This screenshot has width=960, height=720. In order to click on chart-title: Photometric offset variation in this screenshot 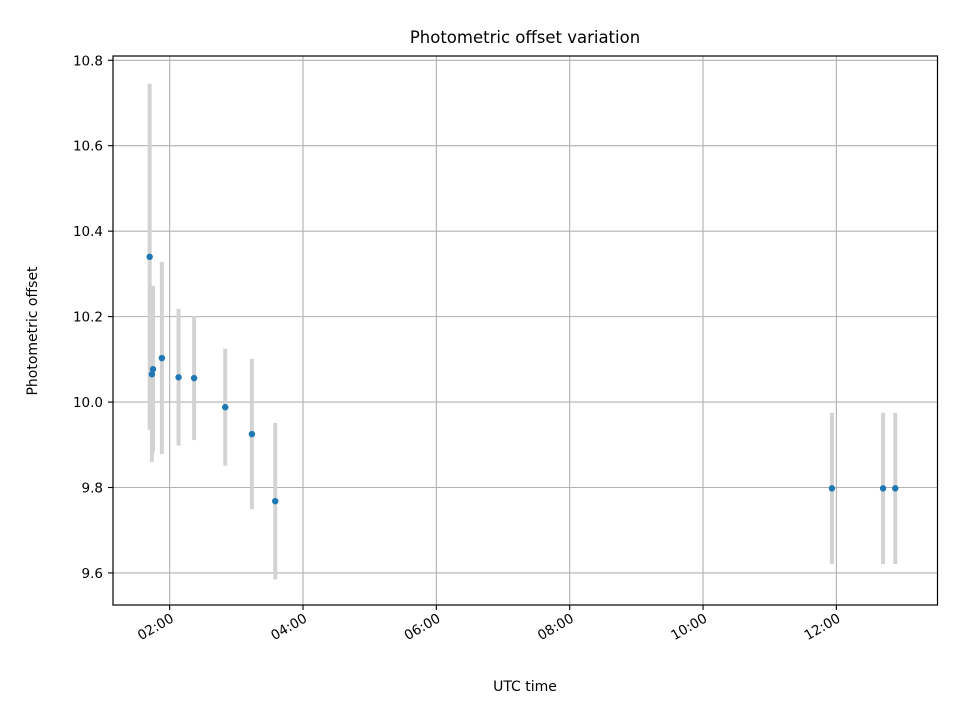, I will do `click(525, 37)`.